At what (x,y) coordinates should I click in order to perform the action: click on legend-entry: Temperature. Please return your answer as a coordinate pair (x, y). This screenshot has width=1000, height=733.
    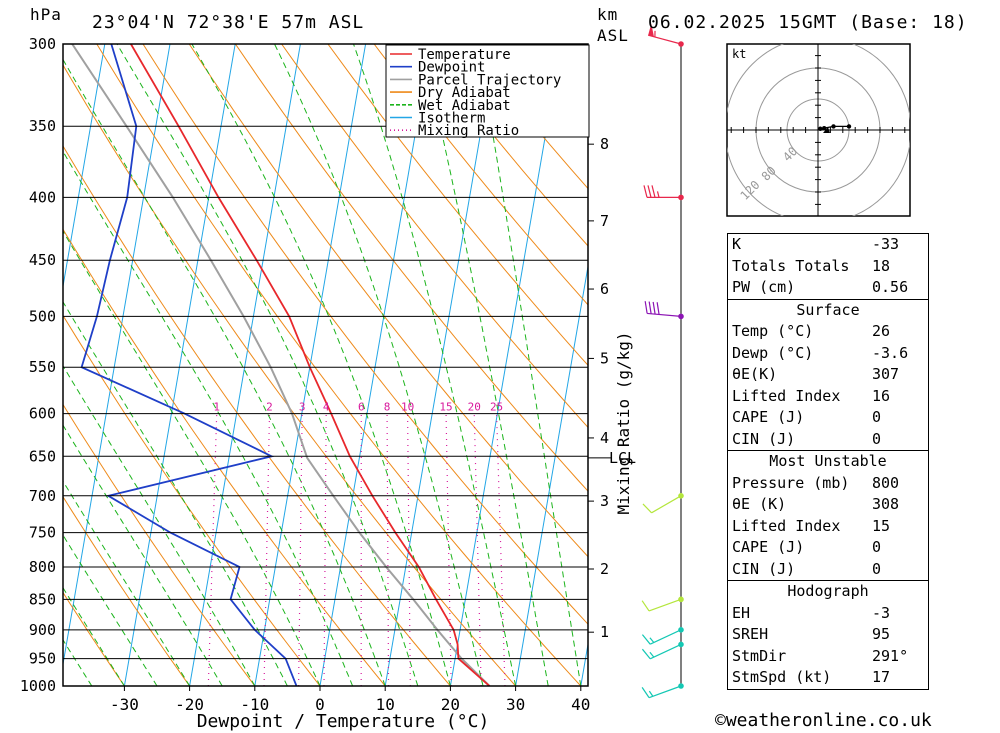
    Looking at the image, I should click on (464, 55).